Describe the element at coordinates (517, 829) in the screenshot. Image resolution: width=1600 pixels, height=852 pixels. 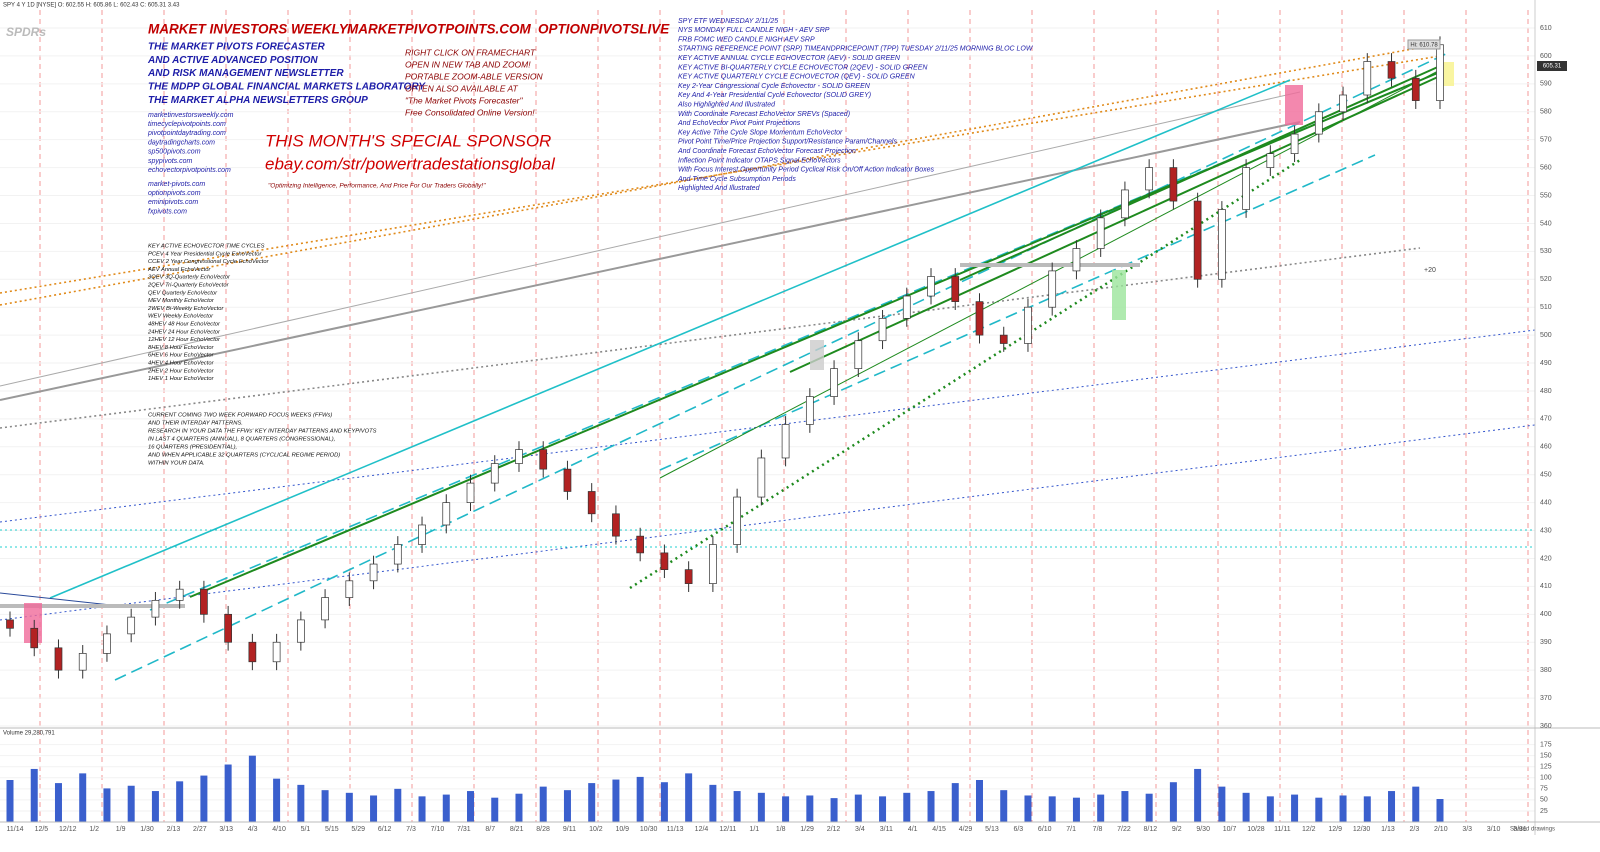
I see `x-tick-label: 8/21` at that location.